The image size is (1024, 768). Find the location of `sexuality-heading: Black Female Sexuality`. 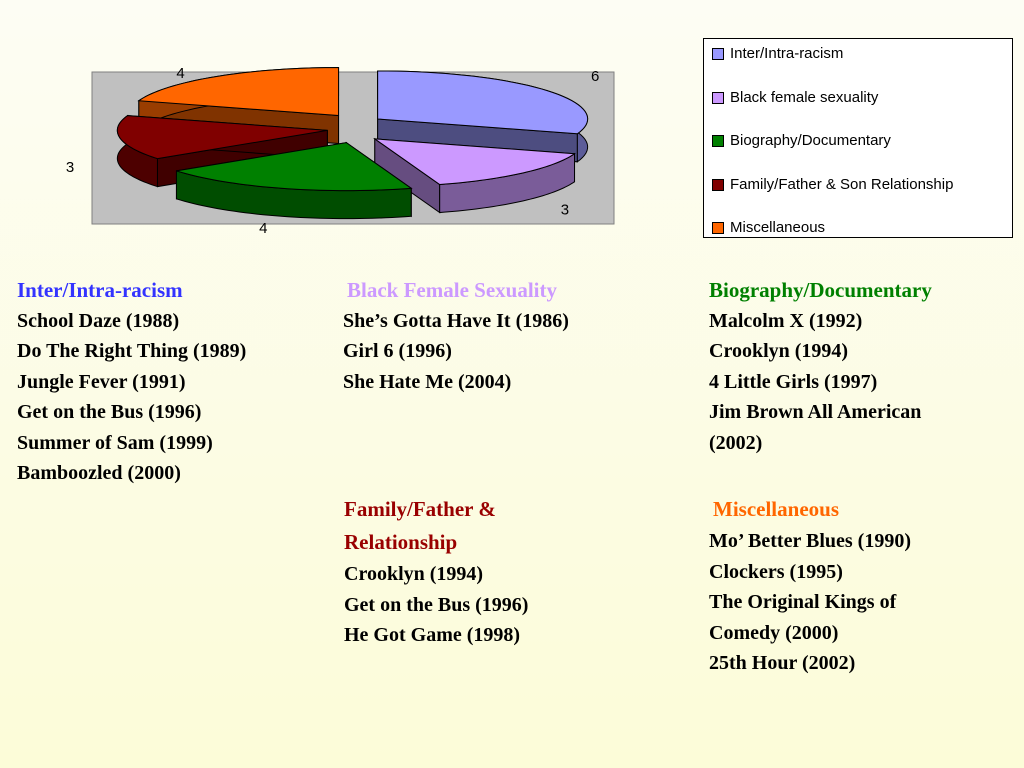

sexuality-heading: Black Female Sexuality is located at coordinates (452, 290).